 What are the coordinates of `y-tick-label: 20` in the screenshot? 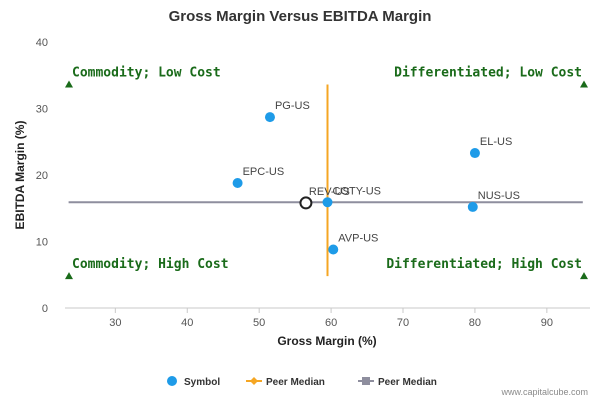 It's located at (42, 176).